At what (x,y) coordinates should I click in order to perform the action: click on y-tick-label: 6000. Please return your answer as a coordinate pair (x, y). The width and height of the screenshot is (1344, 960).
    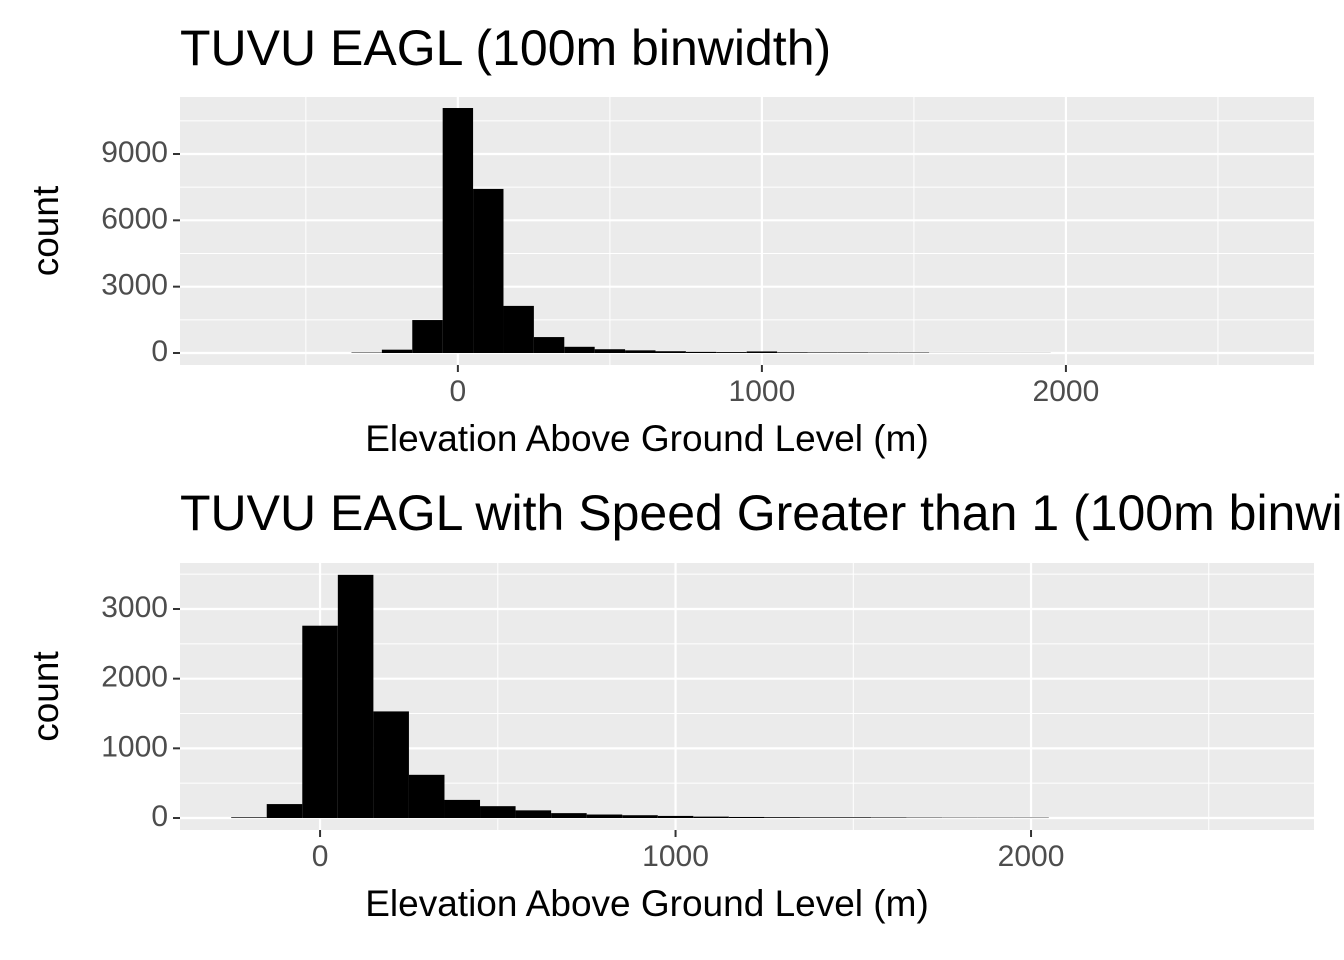
    Looking at the image, I should click on (134, 218).